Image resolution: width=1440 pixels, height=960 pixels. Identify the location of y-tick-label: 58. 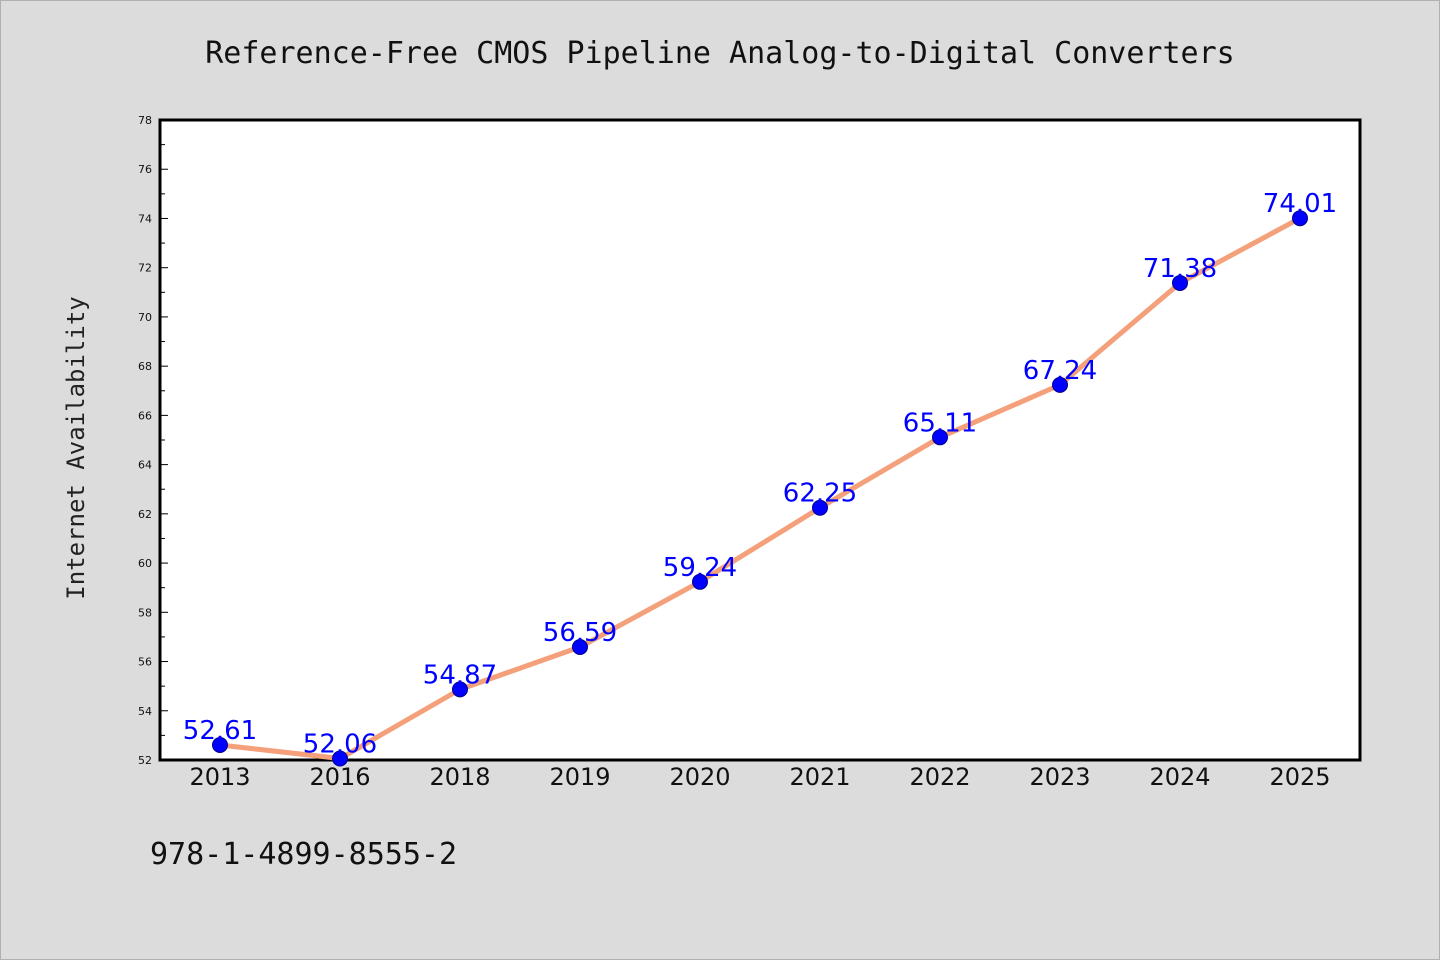
(145, 612).